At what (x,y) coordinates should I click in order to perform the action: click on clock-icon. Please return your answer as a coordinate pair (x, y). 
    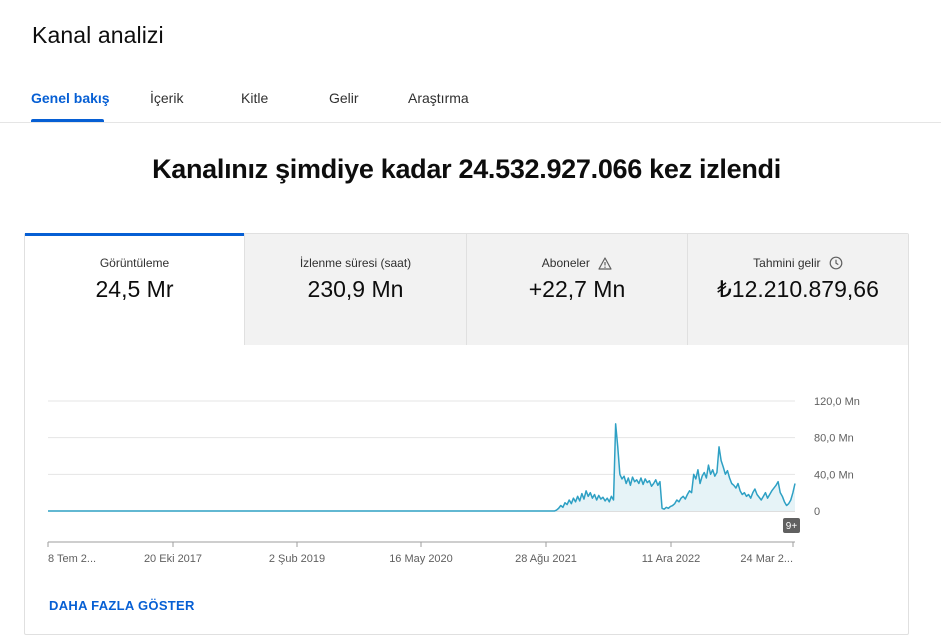
    Looking at the image, I should click on (836, 264).